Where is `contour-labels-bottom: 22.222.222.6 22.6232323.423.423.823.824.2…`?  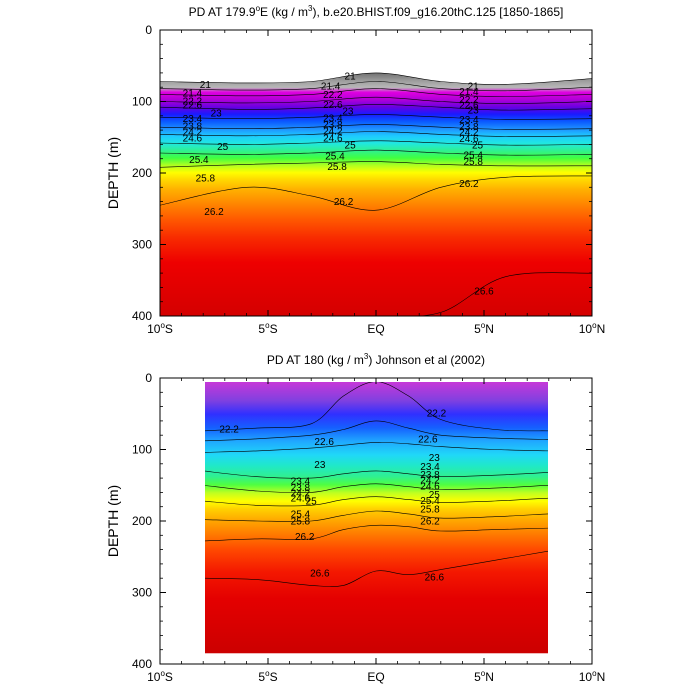 contour-labels-bottom: 22.222.222.6 22.6232323.423.423.823.824.2… is located at coordinates (332, 496).